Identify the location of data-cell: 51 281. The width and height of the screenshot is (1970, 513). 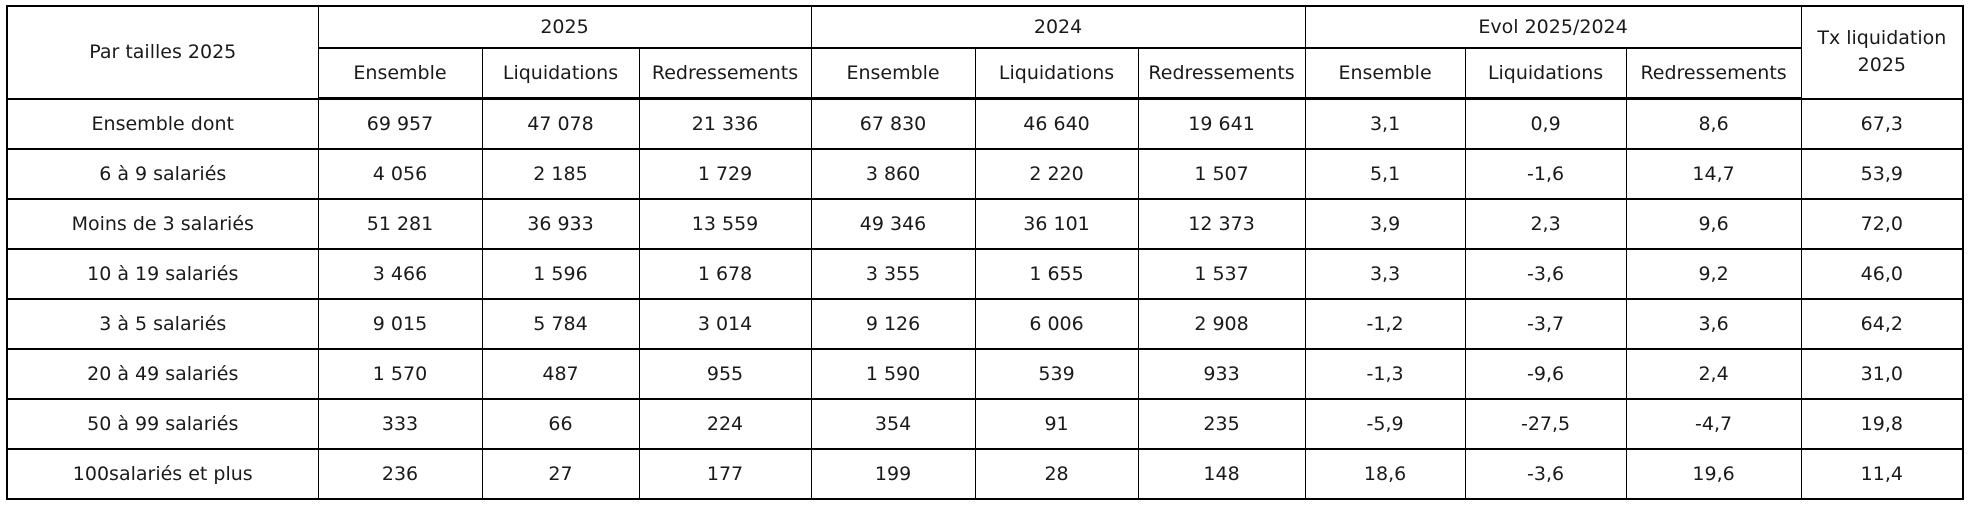
(400, 224).